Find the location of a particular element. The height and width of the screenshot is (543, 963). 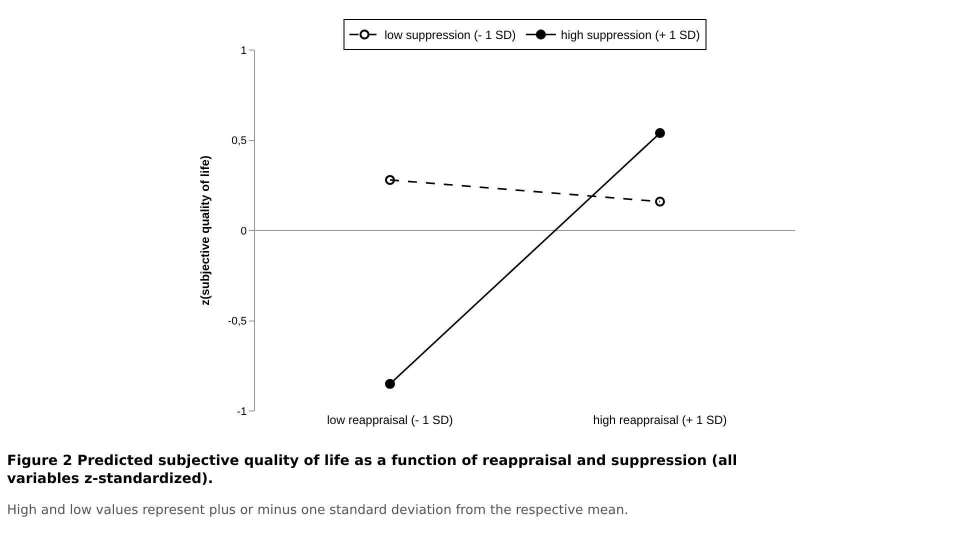

legend-label: low suppression (- 1 SD) is located at coordinates (450, 35).